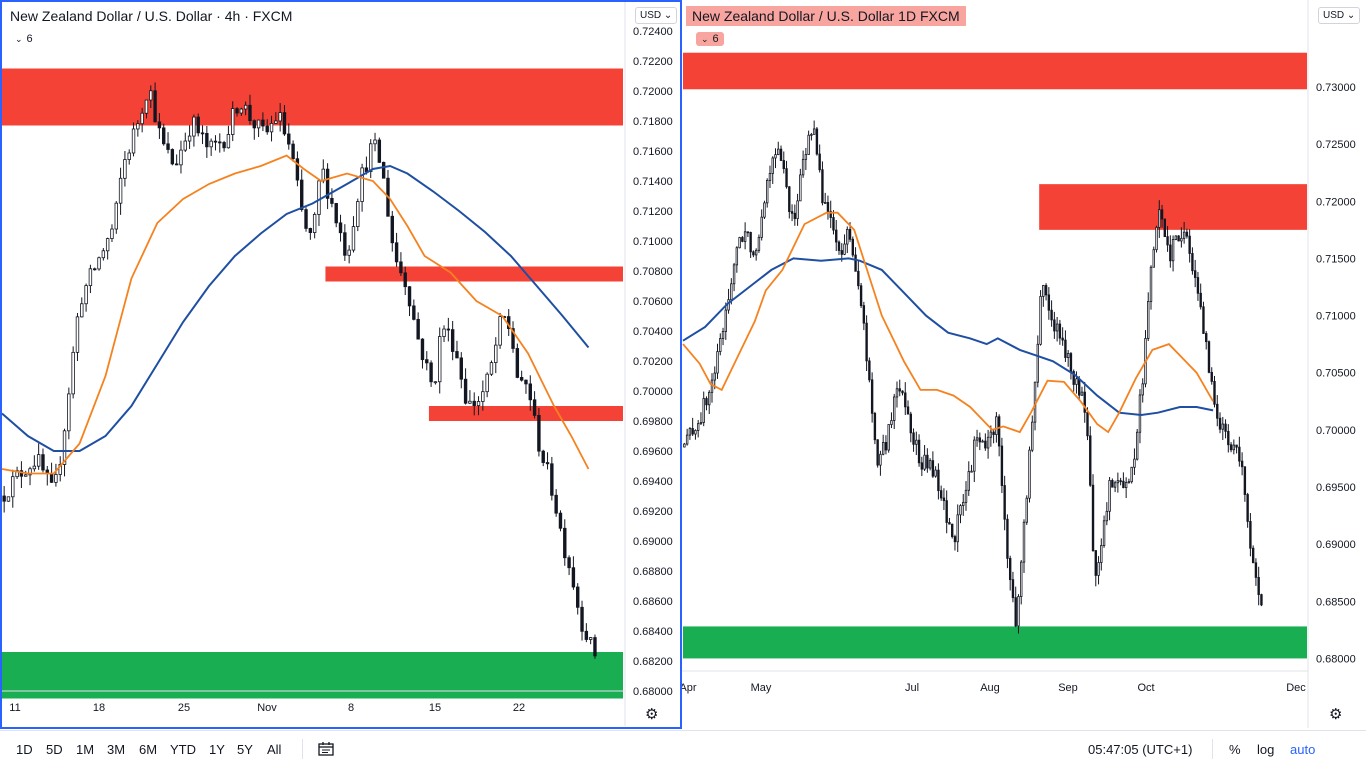 This screenshot has width=1366, height=769. Describe the element at coordinates (274, 749) in the screenshot. I see `range-all: All` at that location.